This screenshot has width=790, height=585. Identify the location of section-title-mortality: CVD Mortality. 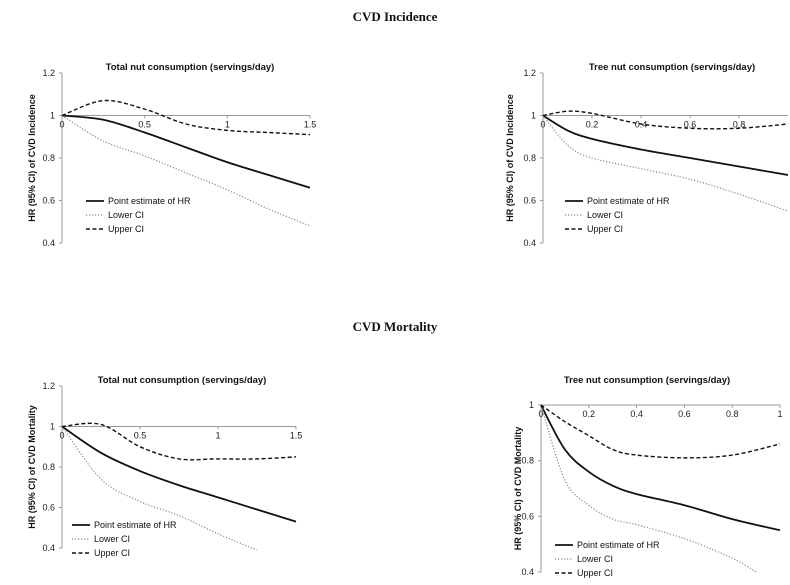
(395, 326).